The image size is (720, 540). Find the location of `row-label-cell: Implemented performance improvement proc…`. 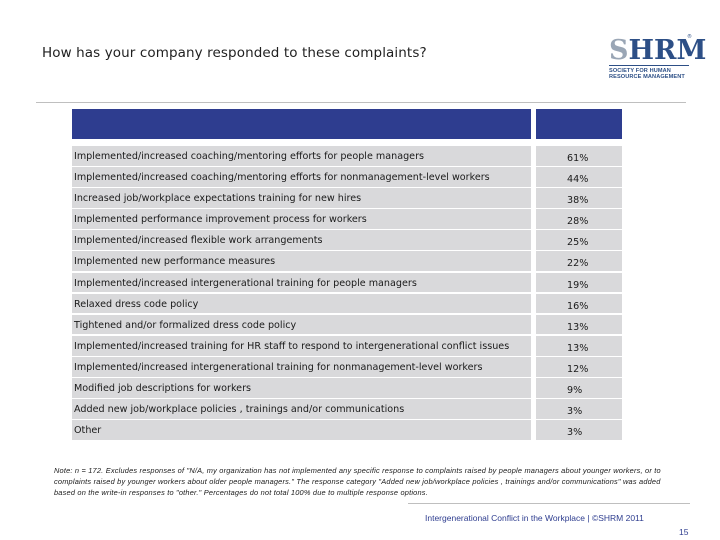

row-label-cell: Implemented performance improvement proc… is located at coordinates (301, 219).